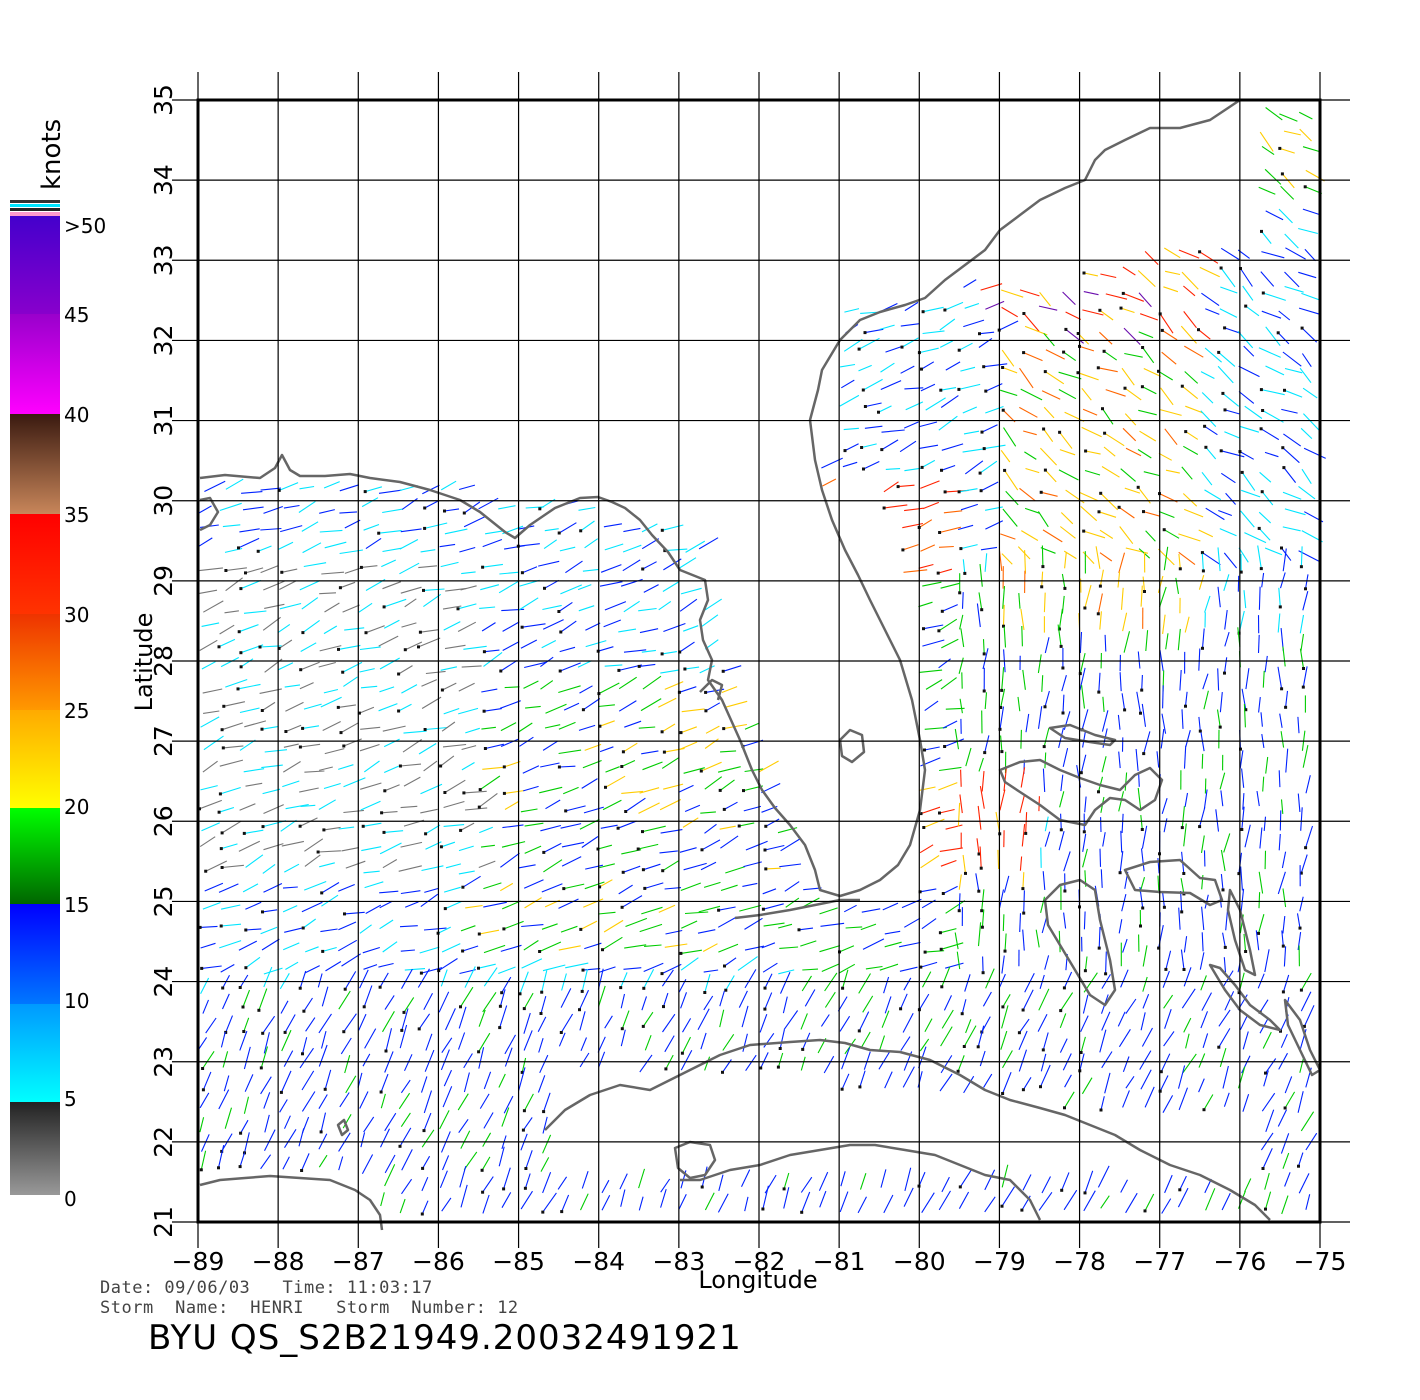 This screenshot has height=1400, width=1420. What do you see at coordinates (1173, 882) in the screenshot?
I see `eleuthera-outline` at bounding box center [1173, 882].